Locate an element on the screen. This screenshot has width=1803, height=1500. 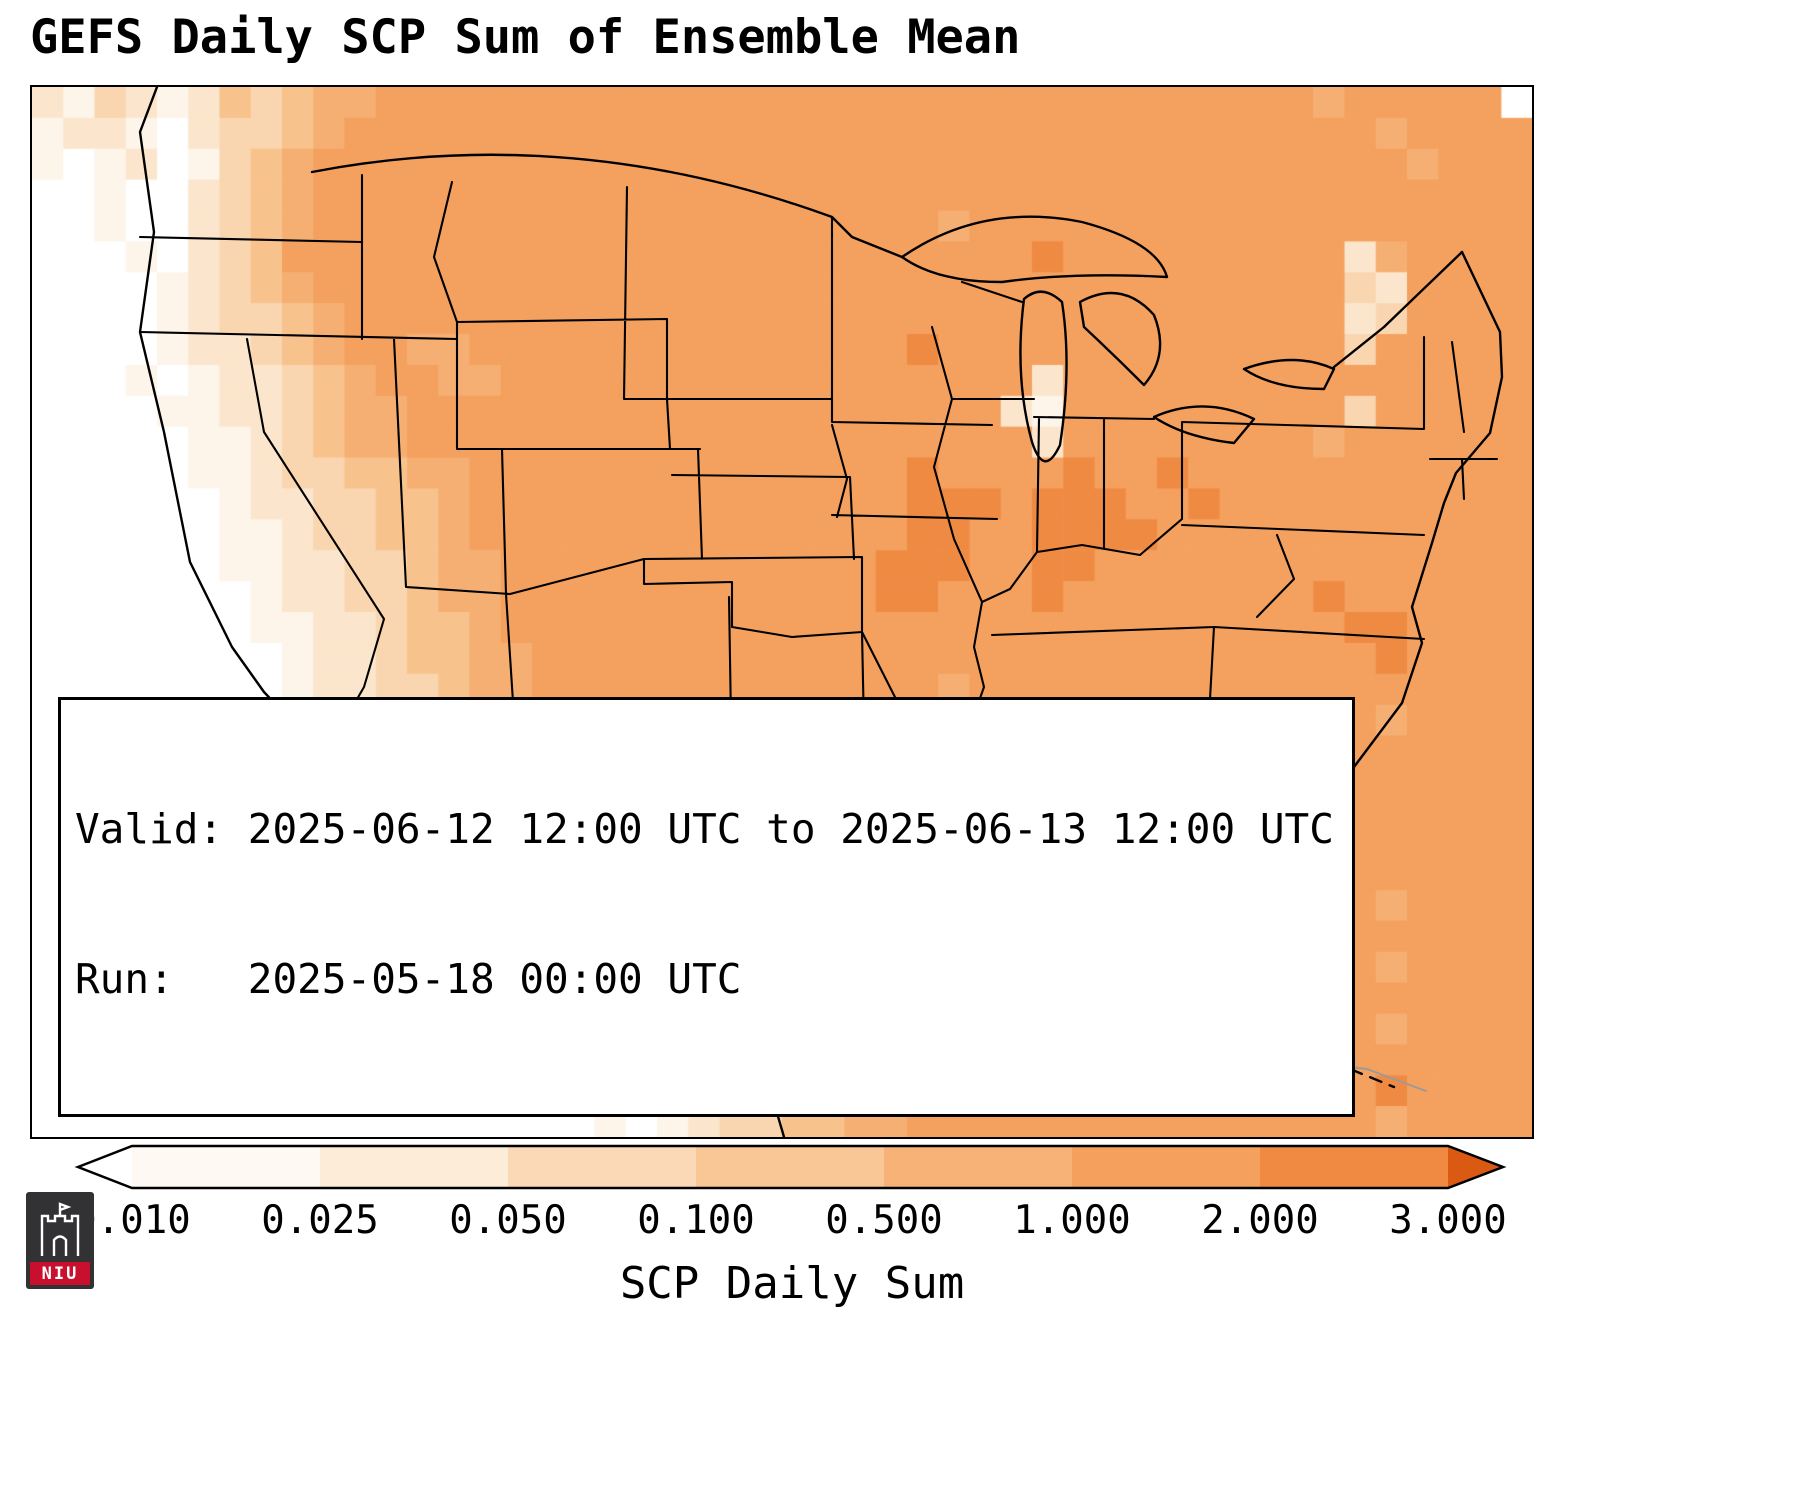
colorbar-tick-label: 0.050 is located at coordinates (508, 1220).